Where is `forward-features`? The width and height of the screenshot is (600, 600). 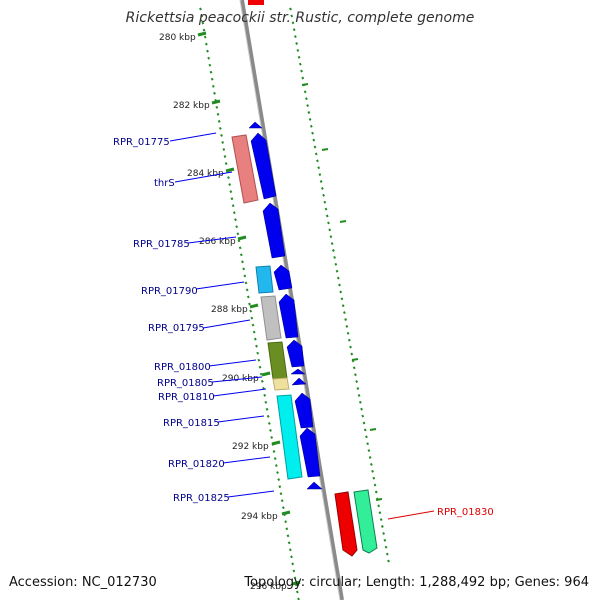
forward-features is located at coordinates (285, 305).